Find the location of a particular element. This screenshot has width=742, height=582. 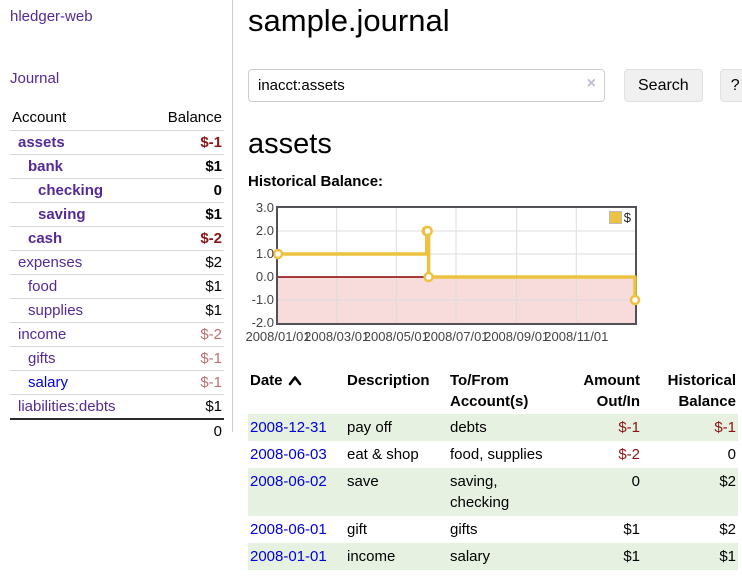

transaction-balance: 0 is located at coordinates (731, 454).